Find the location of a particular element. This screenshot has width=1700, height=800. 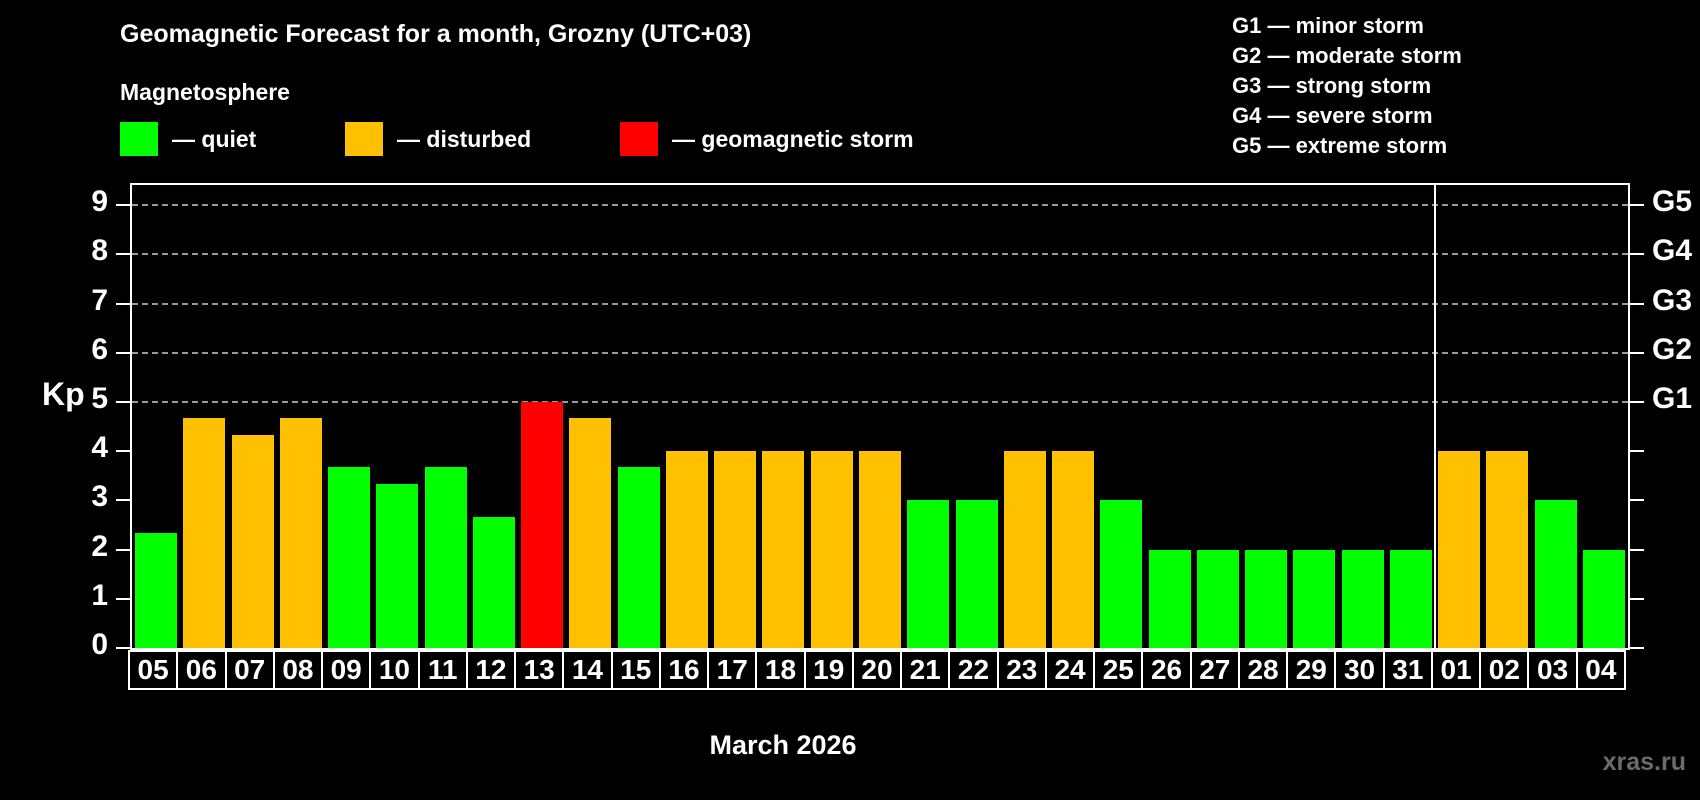

day-label-22: 22 is located at coordinates (973, 670).